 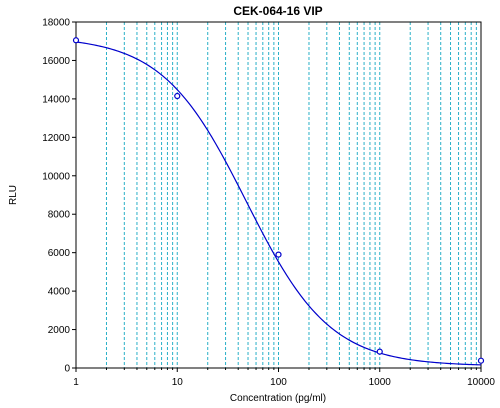 What do you see at coordinates (278, 398) in the screenshot?
I see `x-axis-label: Concentration (pg/ml)` at bounding box center [278, 398].